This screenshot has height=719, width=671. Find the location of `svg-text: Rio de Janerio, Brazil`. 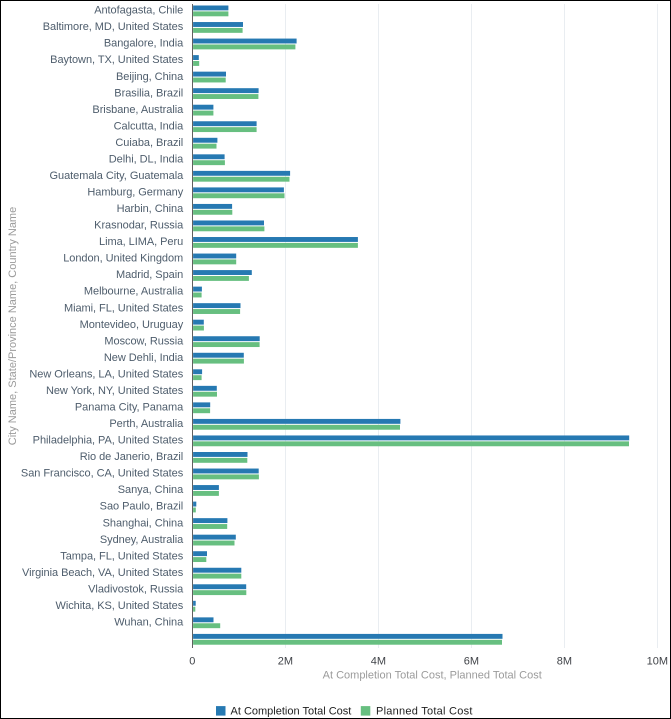

svg-text: Rio de Janerio, Brazil is located at coordinates (131, 457).